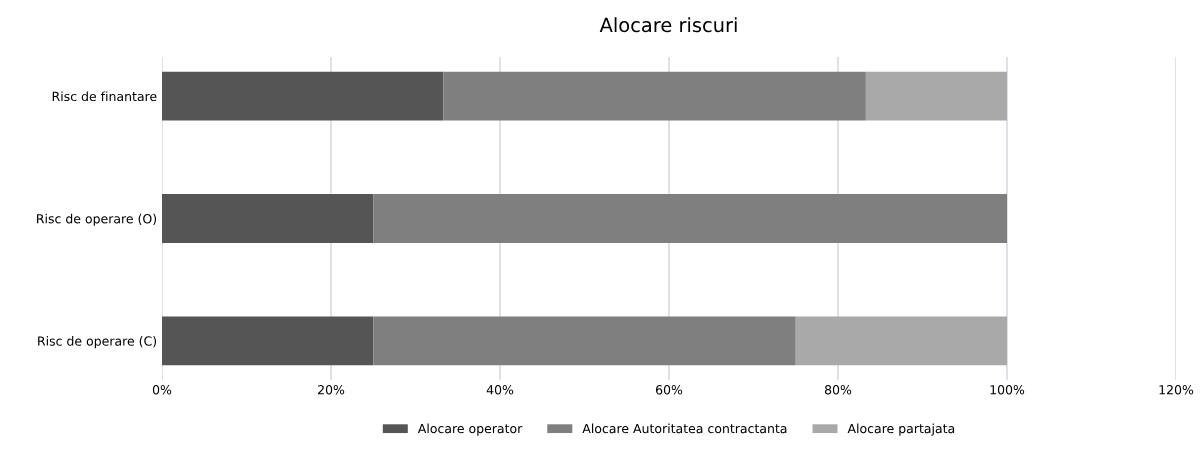  I want to click on legend-label: Alocare partajata, so click(901, 429).